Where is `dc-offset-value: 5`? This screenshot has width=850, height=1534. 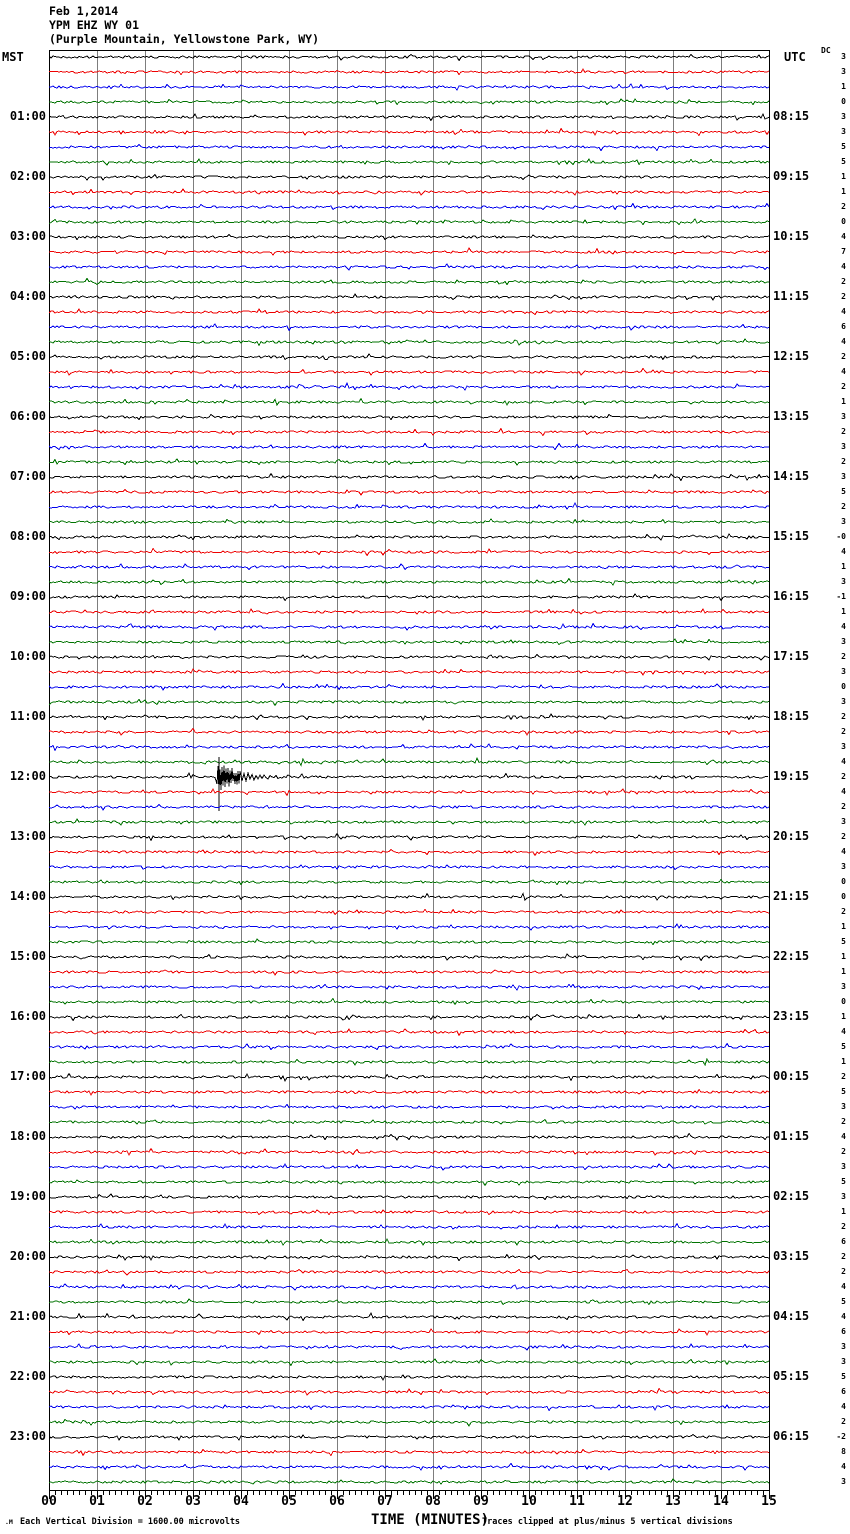
dc-offset-value: 5 is located at coordinates (843, 1046).